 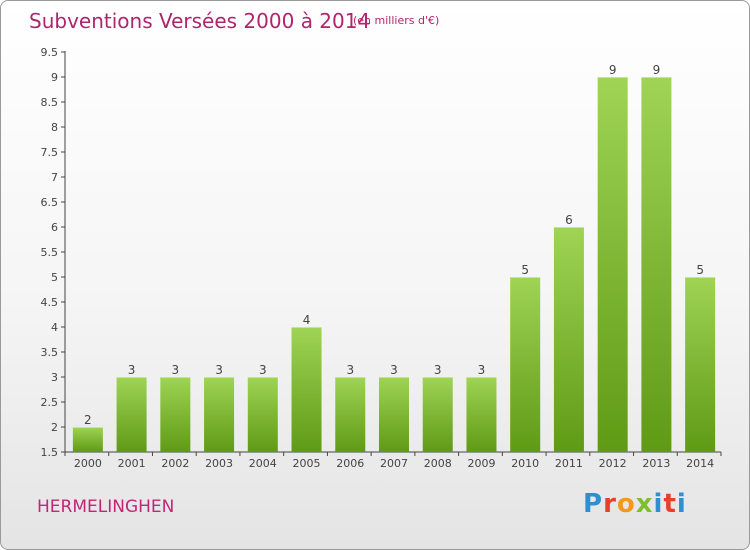 I want to click on data-label: 6, so click(x=569, y=220).